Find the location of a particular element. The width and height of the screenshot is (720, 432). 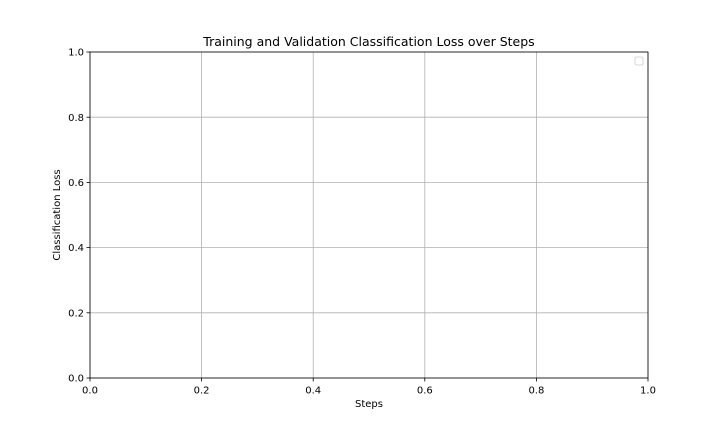

y-tick-label: 1.0 is located at coordinates (76, 53).